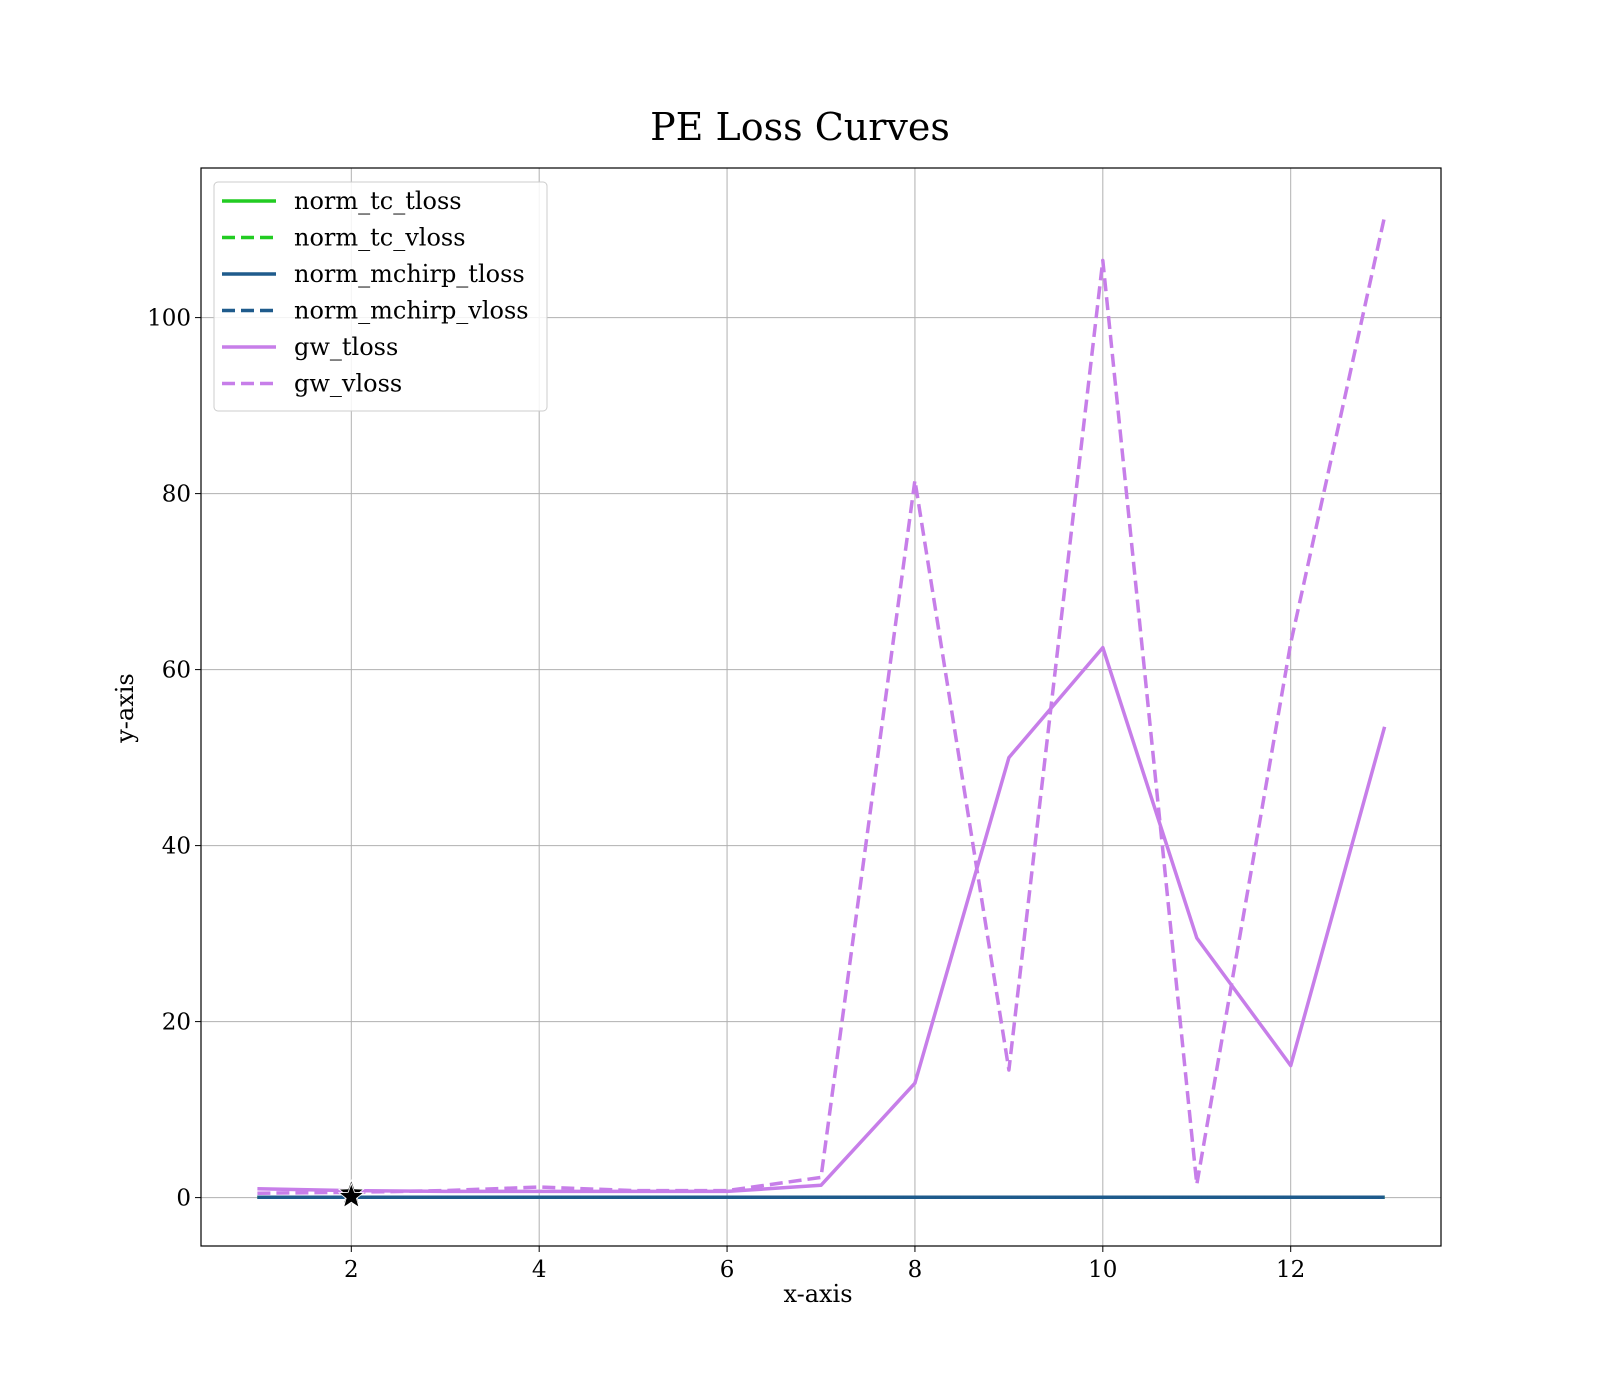  What do you see at coordinates (125, 708) in the screenshot?
I see `y-axis-label: y-axis` at bounding box center [125, 708].